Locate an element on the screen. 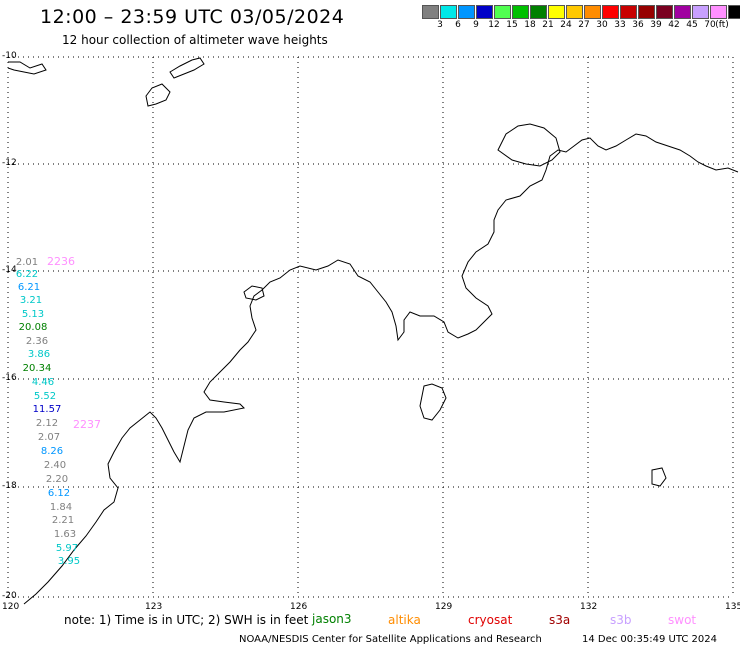 The height and width of the screenshot is (650, 740). legend-label-0: 3 is located at coordinates (440, 25).